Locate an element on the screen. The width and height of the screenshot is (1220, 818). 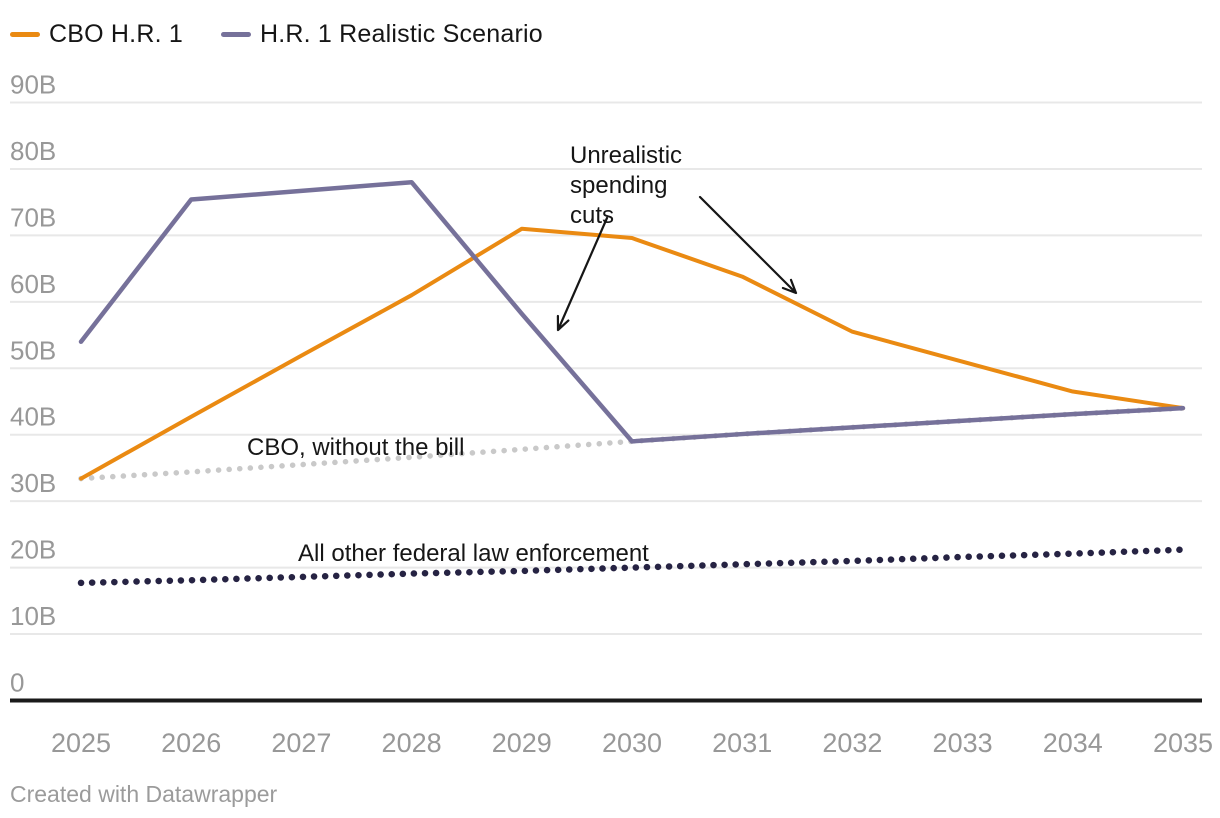
x-tick-label: 2033 is located at coordinates (963, 743).